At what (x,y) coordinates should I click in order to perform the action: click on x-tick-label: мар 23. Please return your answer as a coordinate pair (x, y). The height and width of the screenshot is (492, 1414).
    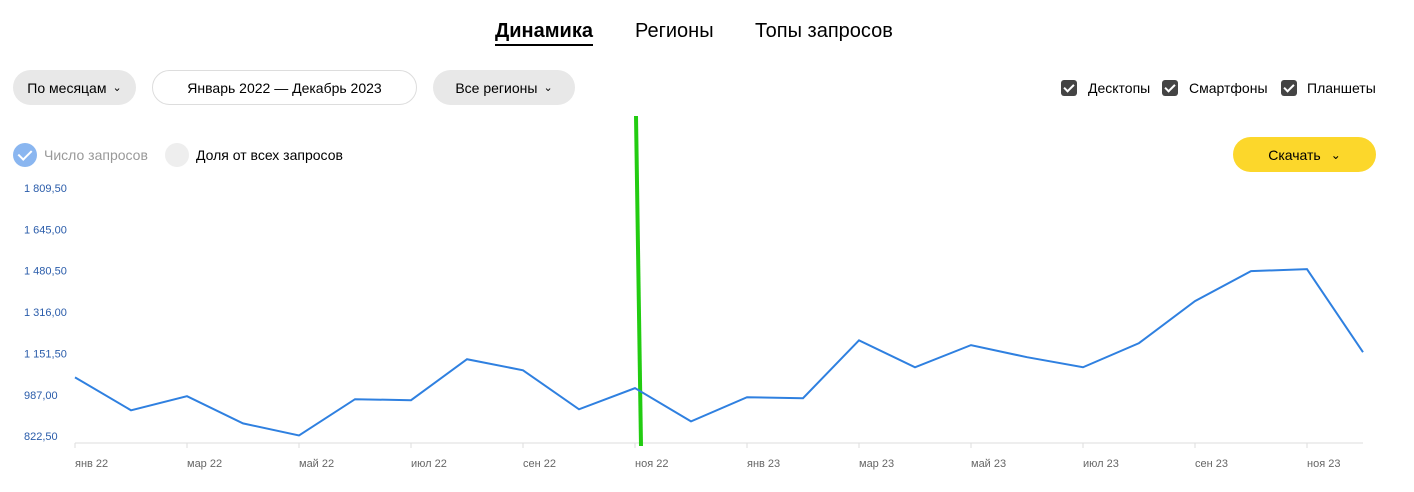
    Looking at the image, I should click on (876, 464).